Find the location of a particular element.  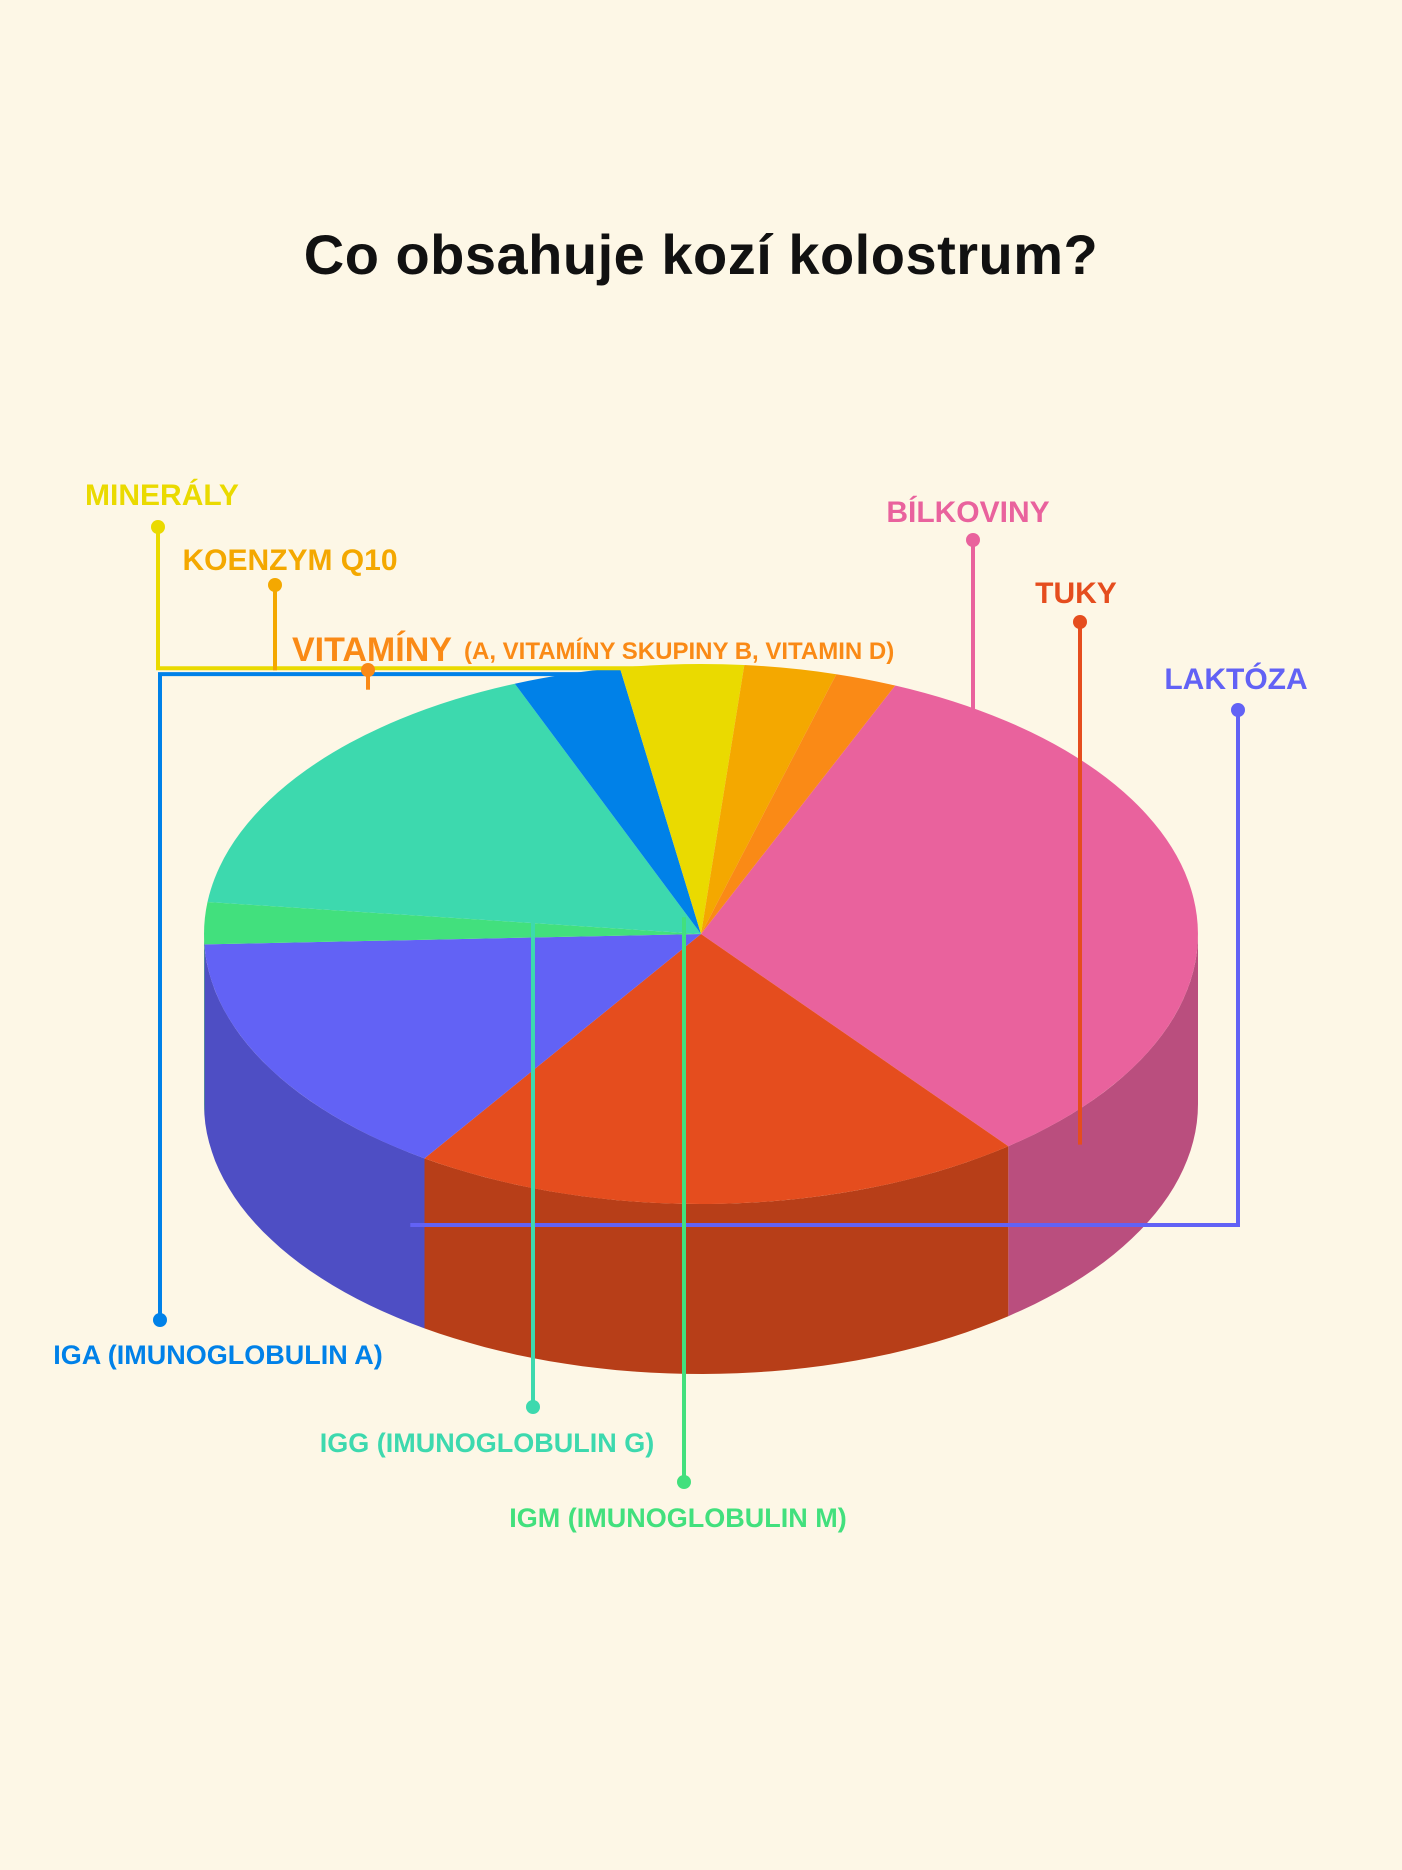

slice-koenzym-q10 is located at coordinates (769, 799).